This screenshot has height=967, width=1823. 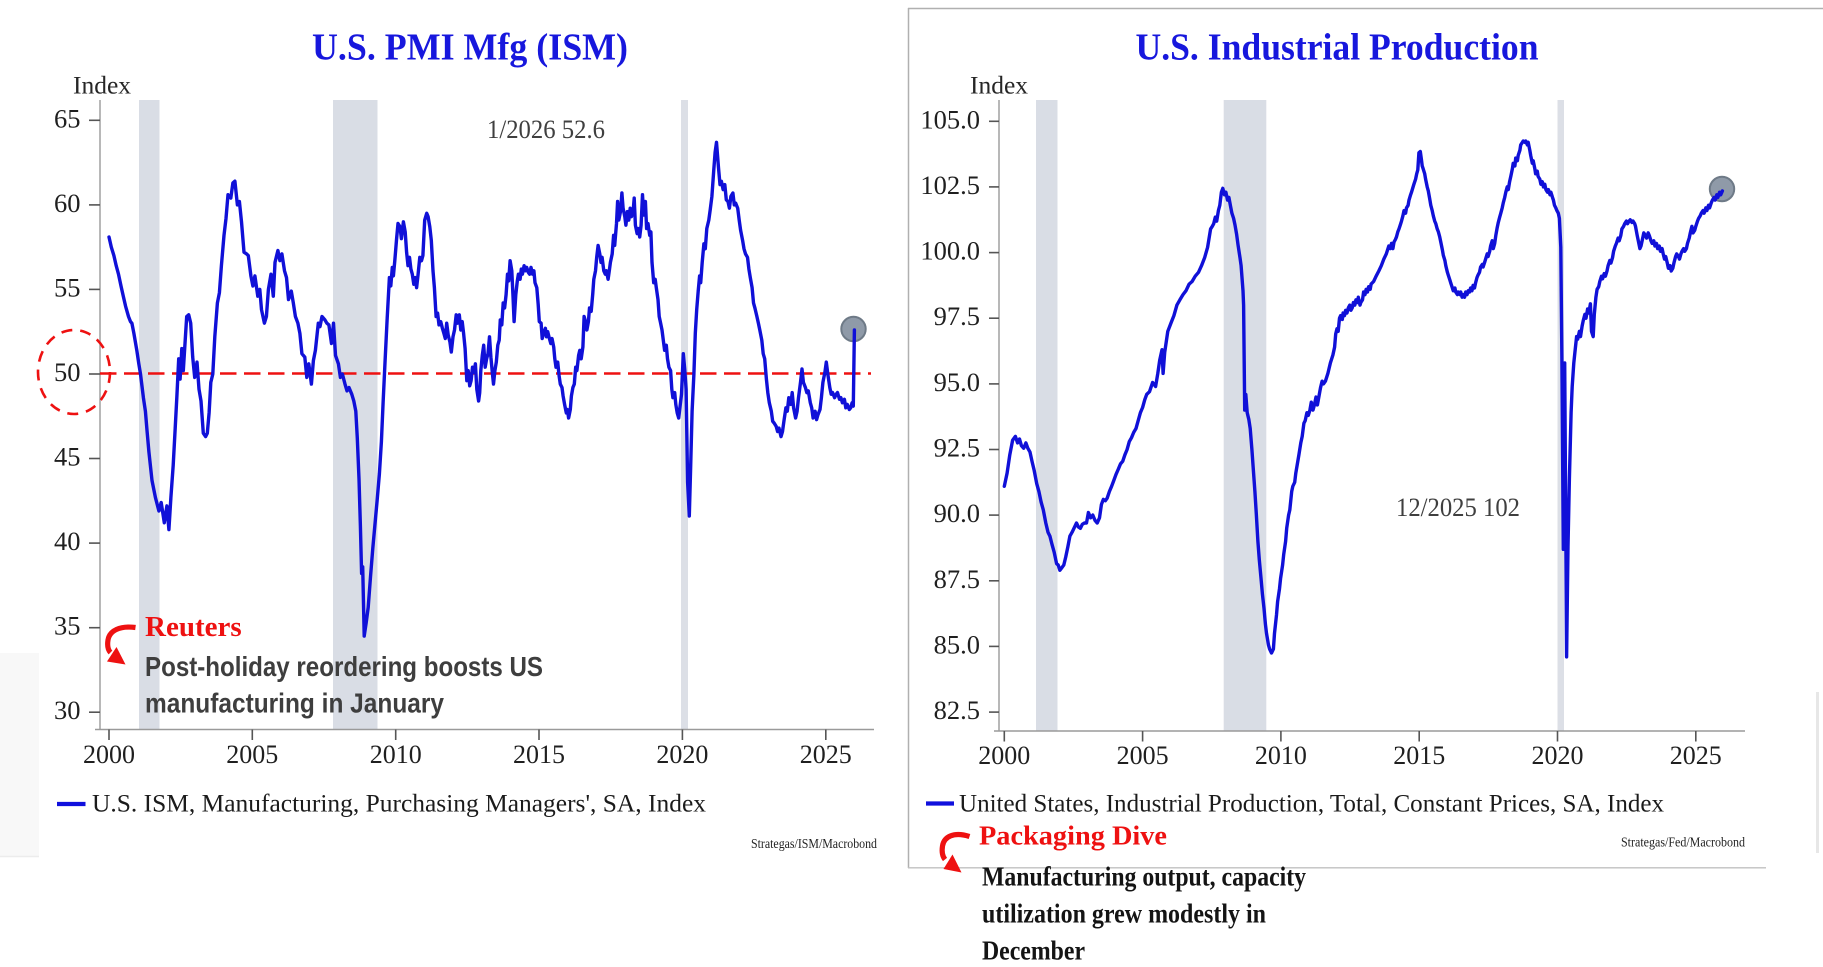 I want to click on svg-text: 50, so click(x=67, y=372).